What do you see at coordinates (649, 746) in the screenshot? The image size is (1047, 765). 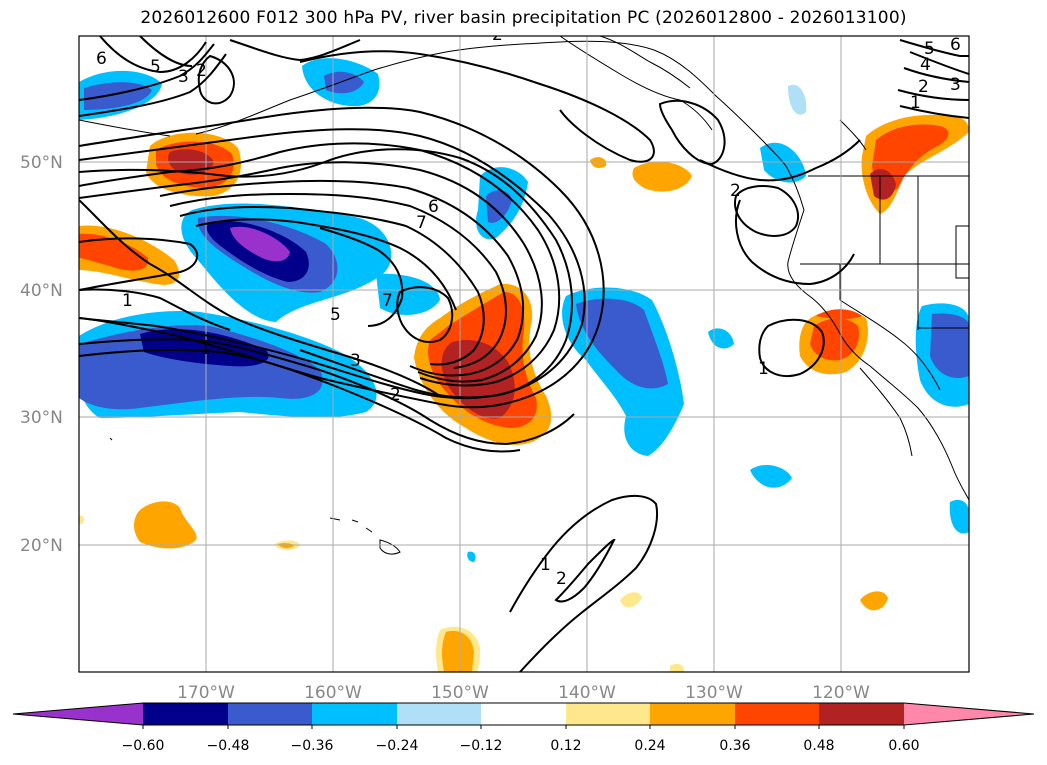 I see `colorbar-tick-label: 0.24` at bounding box center [649, 746].